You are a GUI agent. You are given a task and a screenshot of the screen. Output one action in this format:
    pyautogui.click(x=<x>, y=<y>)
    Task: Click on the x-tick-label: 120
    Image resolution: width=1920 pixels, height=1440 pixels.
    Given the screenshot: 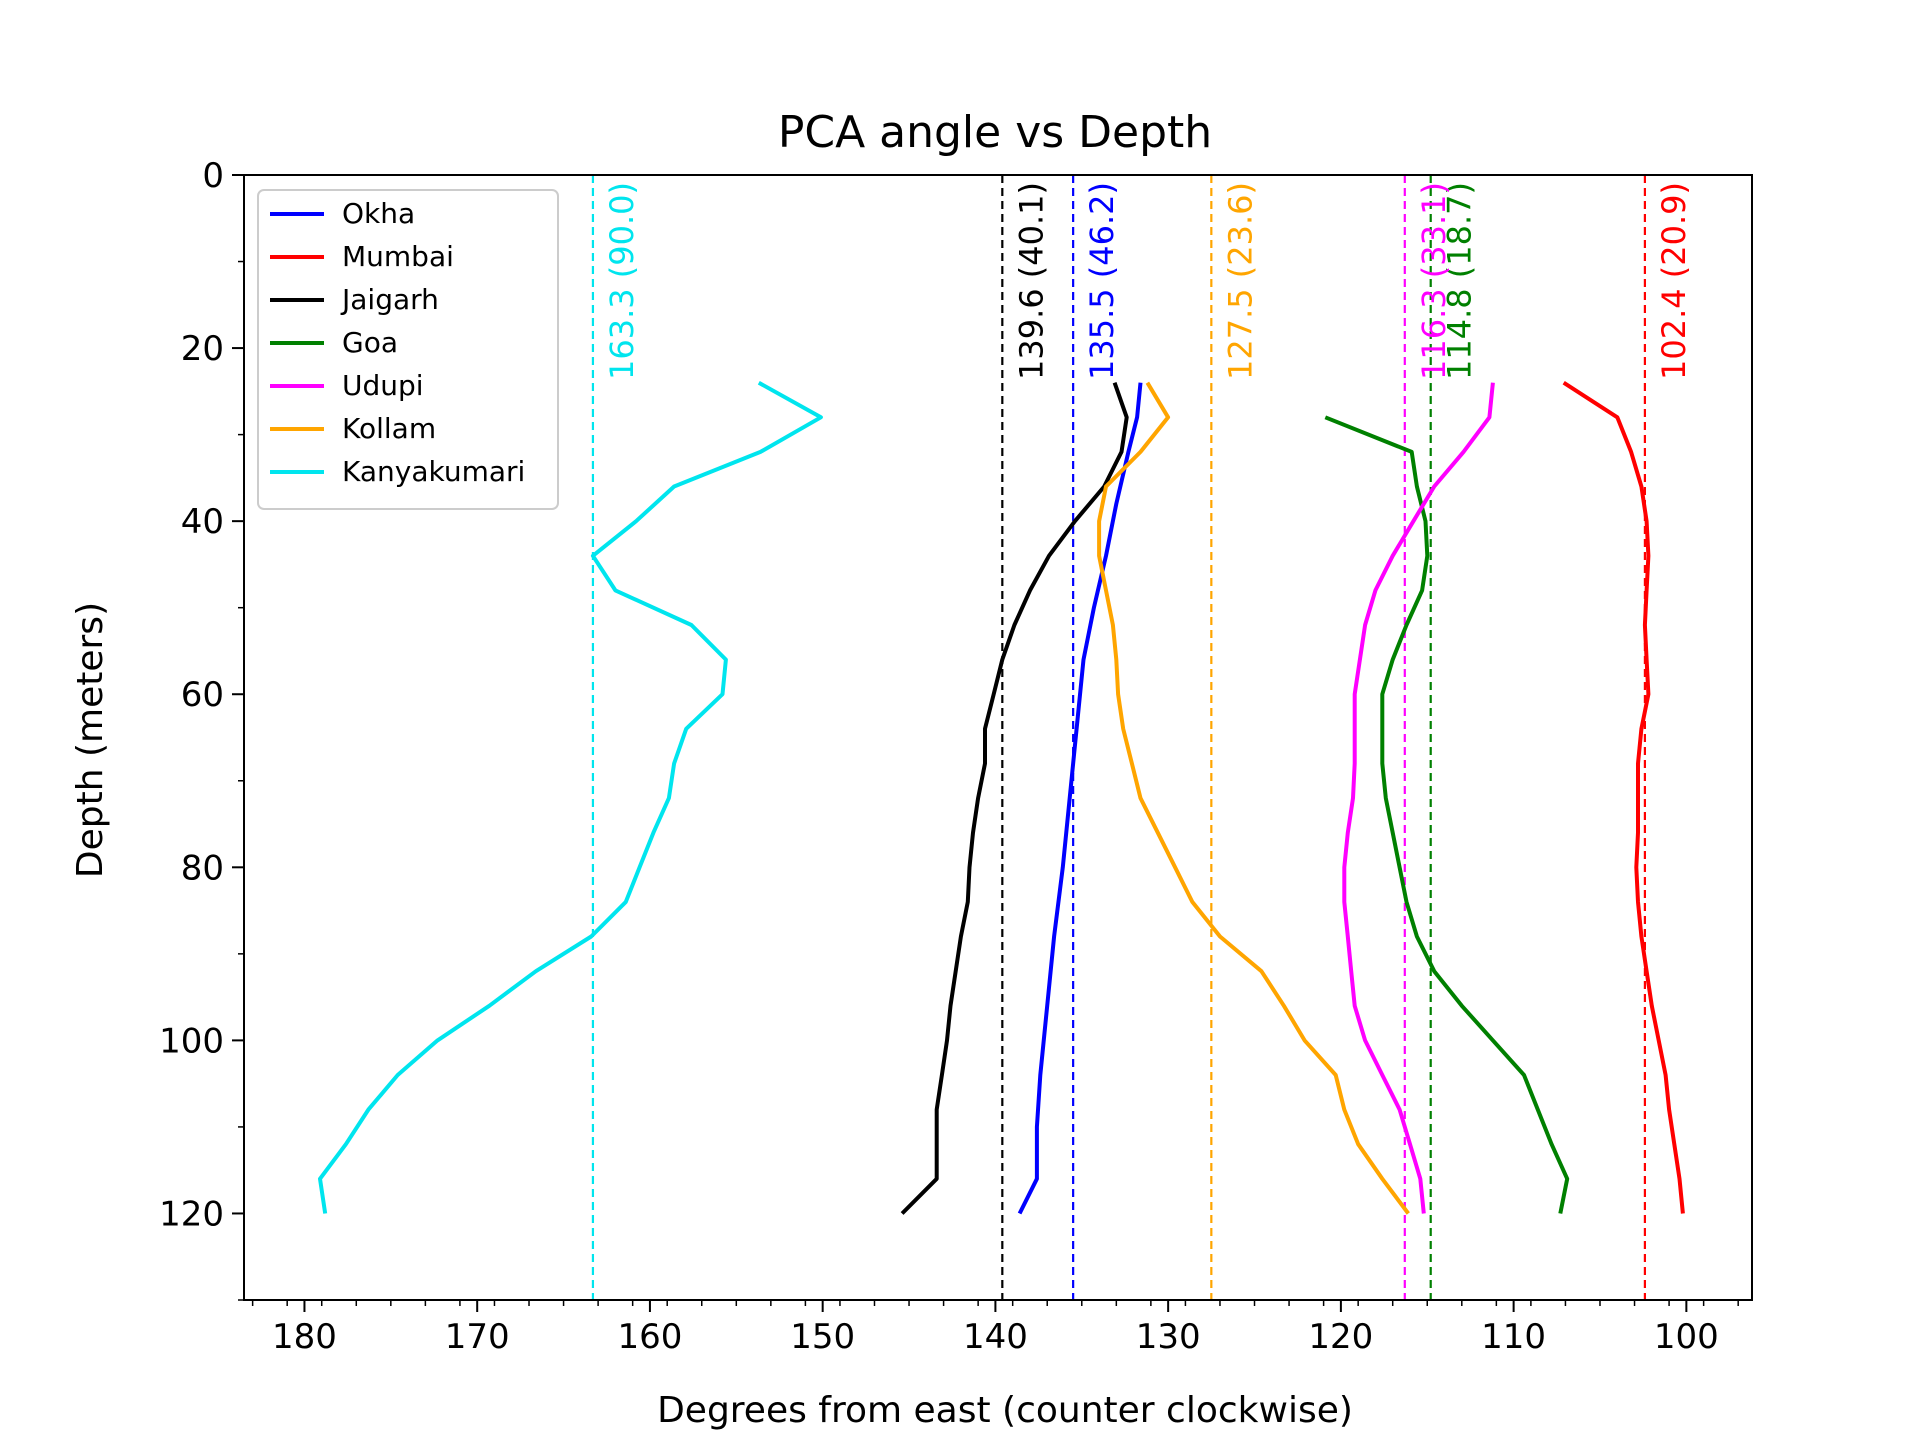 What is the action you would take?
    pyautogui.click(x=1340, y=1337)
    